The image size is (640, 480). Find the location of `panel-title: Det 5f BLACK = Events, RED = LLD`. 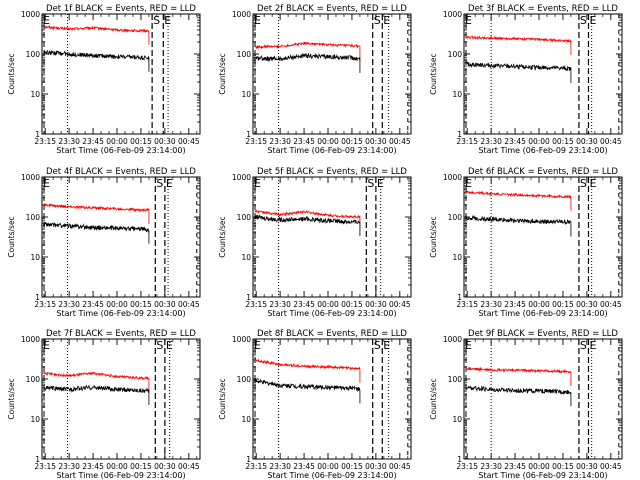

panel-title: Det 5f BLACK = Events, RED = LLD is located at coordinates (332, 172).